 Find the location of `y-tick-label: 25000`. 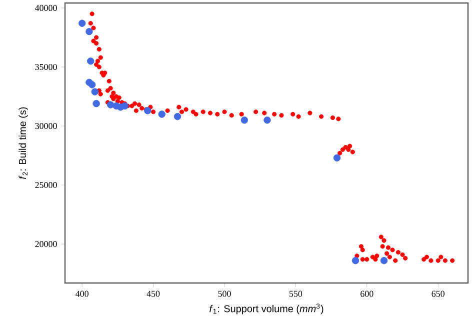

y-tick-label: 25000 is located at coordinates (46, 185).